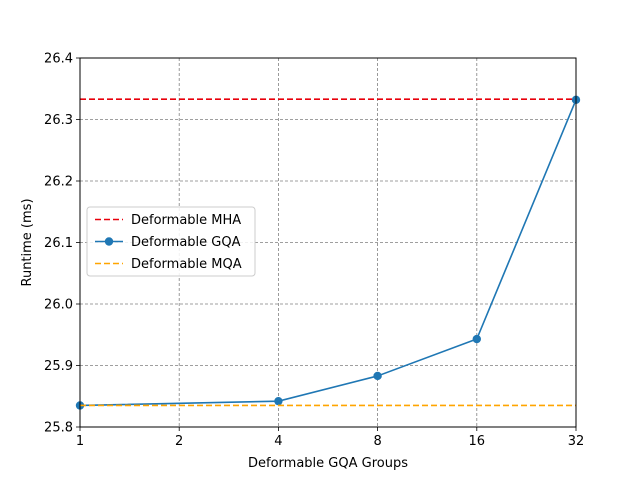 Image resolution: width=640 pixels, height=480 pixels. Describe the element at coordinates (58, 305) in the screenshot. I see `y-tick-label: 26.0` at that location.